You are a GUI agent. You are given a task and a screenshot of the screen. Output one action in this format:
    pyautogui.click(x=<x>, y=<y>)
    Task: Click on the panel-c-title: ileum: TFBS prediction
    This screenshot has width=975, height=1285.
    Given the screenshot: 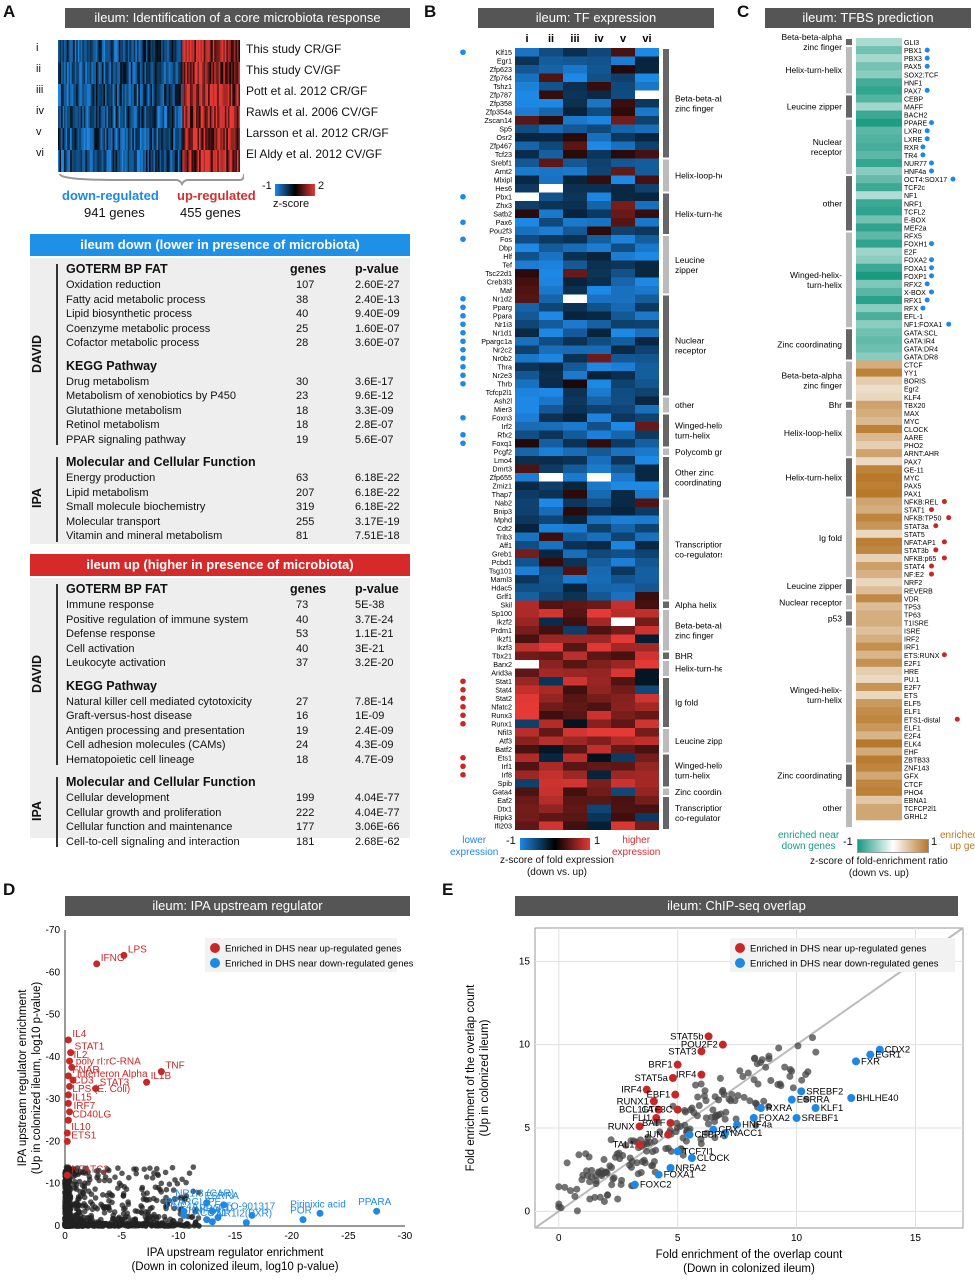 What is the action you would take?
    pyautogui.click(x=868, y=18)
    